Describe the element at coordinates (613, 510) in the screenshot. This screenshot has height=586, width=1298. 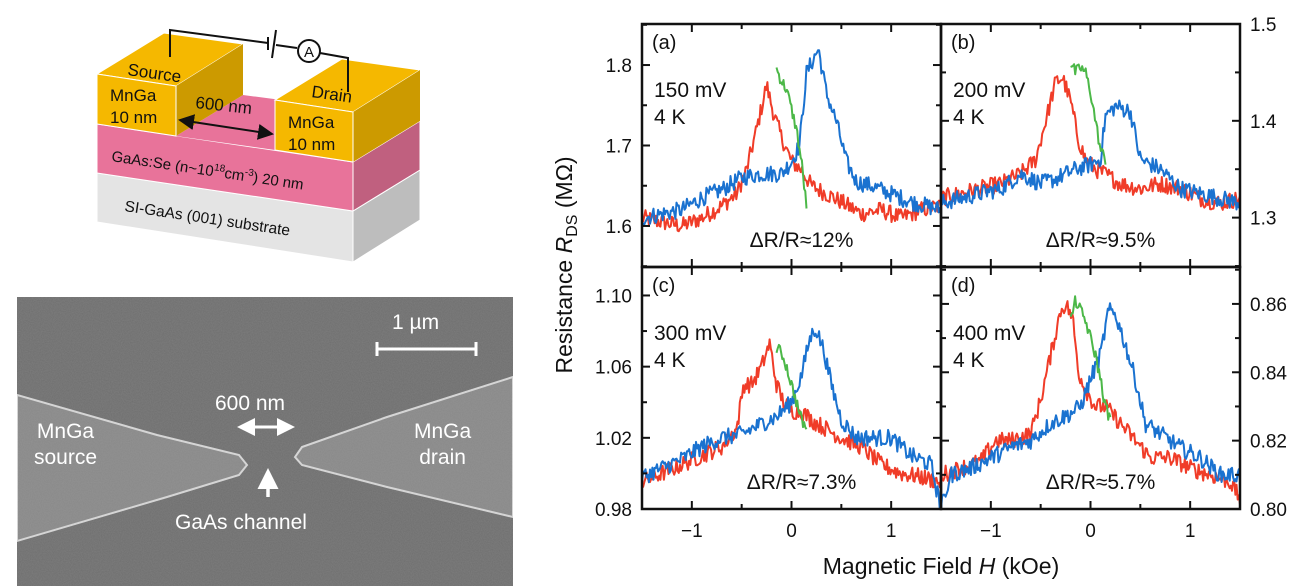
I see `y-tick-label-panel-c: 0.98` at that location.